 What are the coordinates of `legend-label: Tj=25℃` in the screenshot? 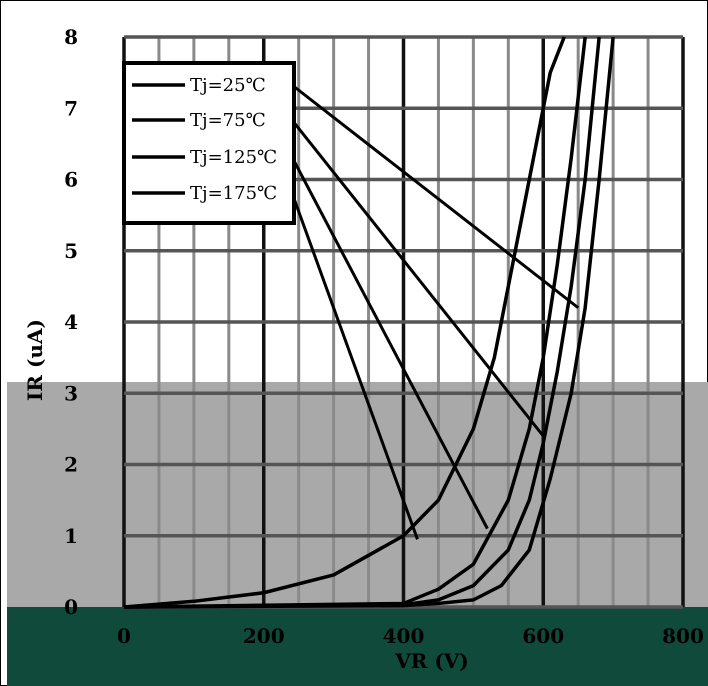 It's located at (228, 85).